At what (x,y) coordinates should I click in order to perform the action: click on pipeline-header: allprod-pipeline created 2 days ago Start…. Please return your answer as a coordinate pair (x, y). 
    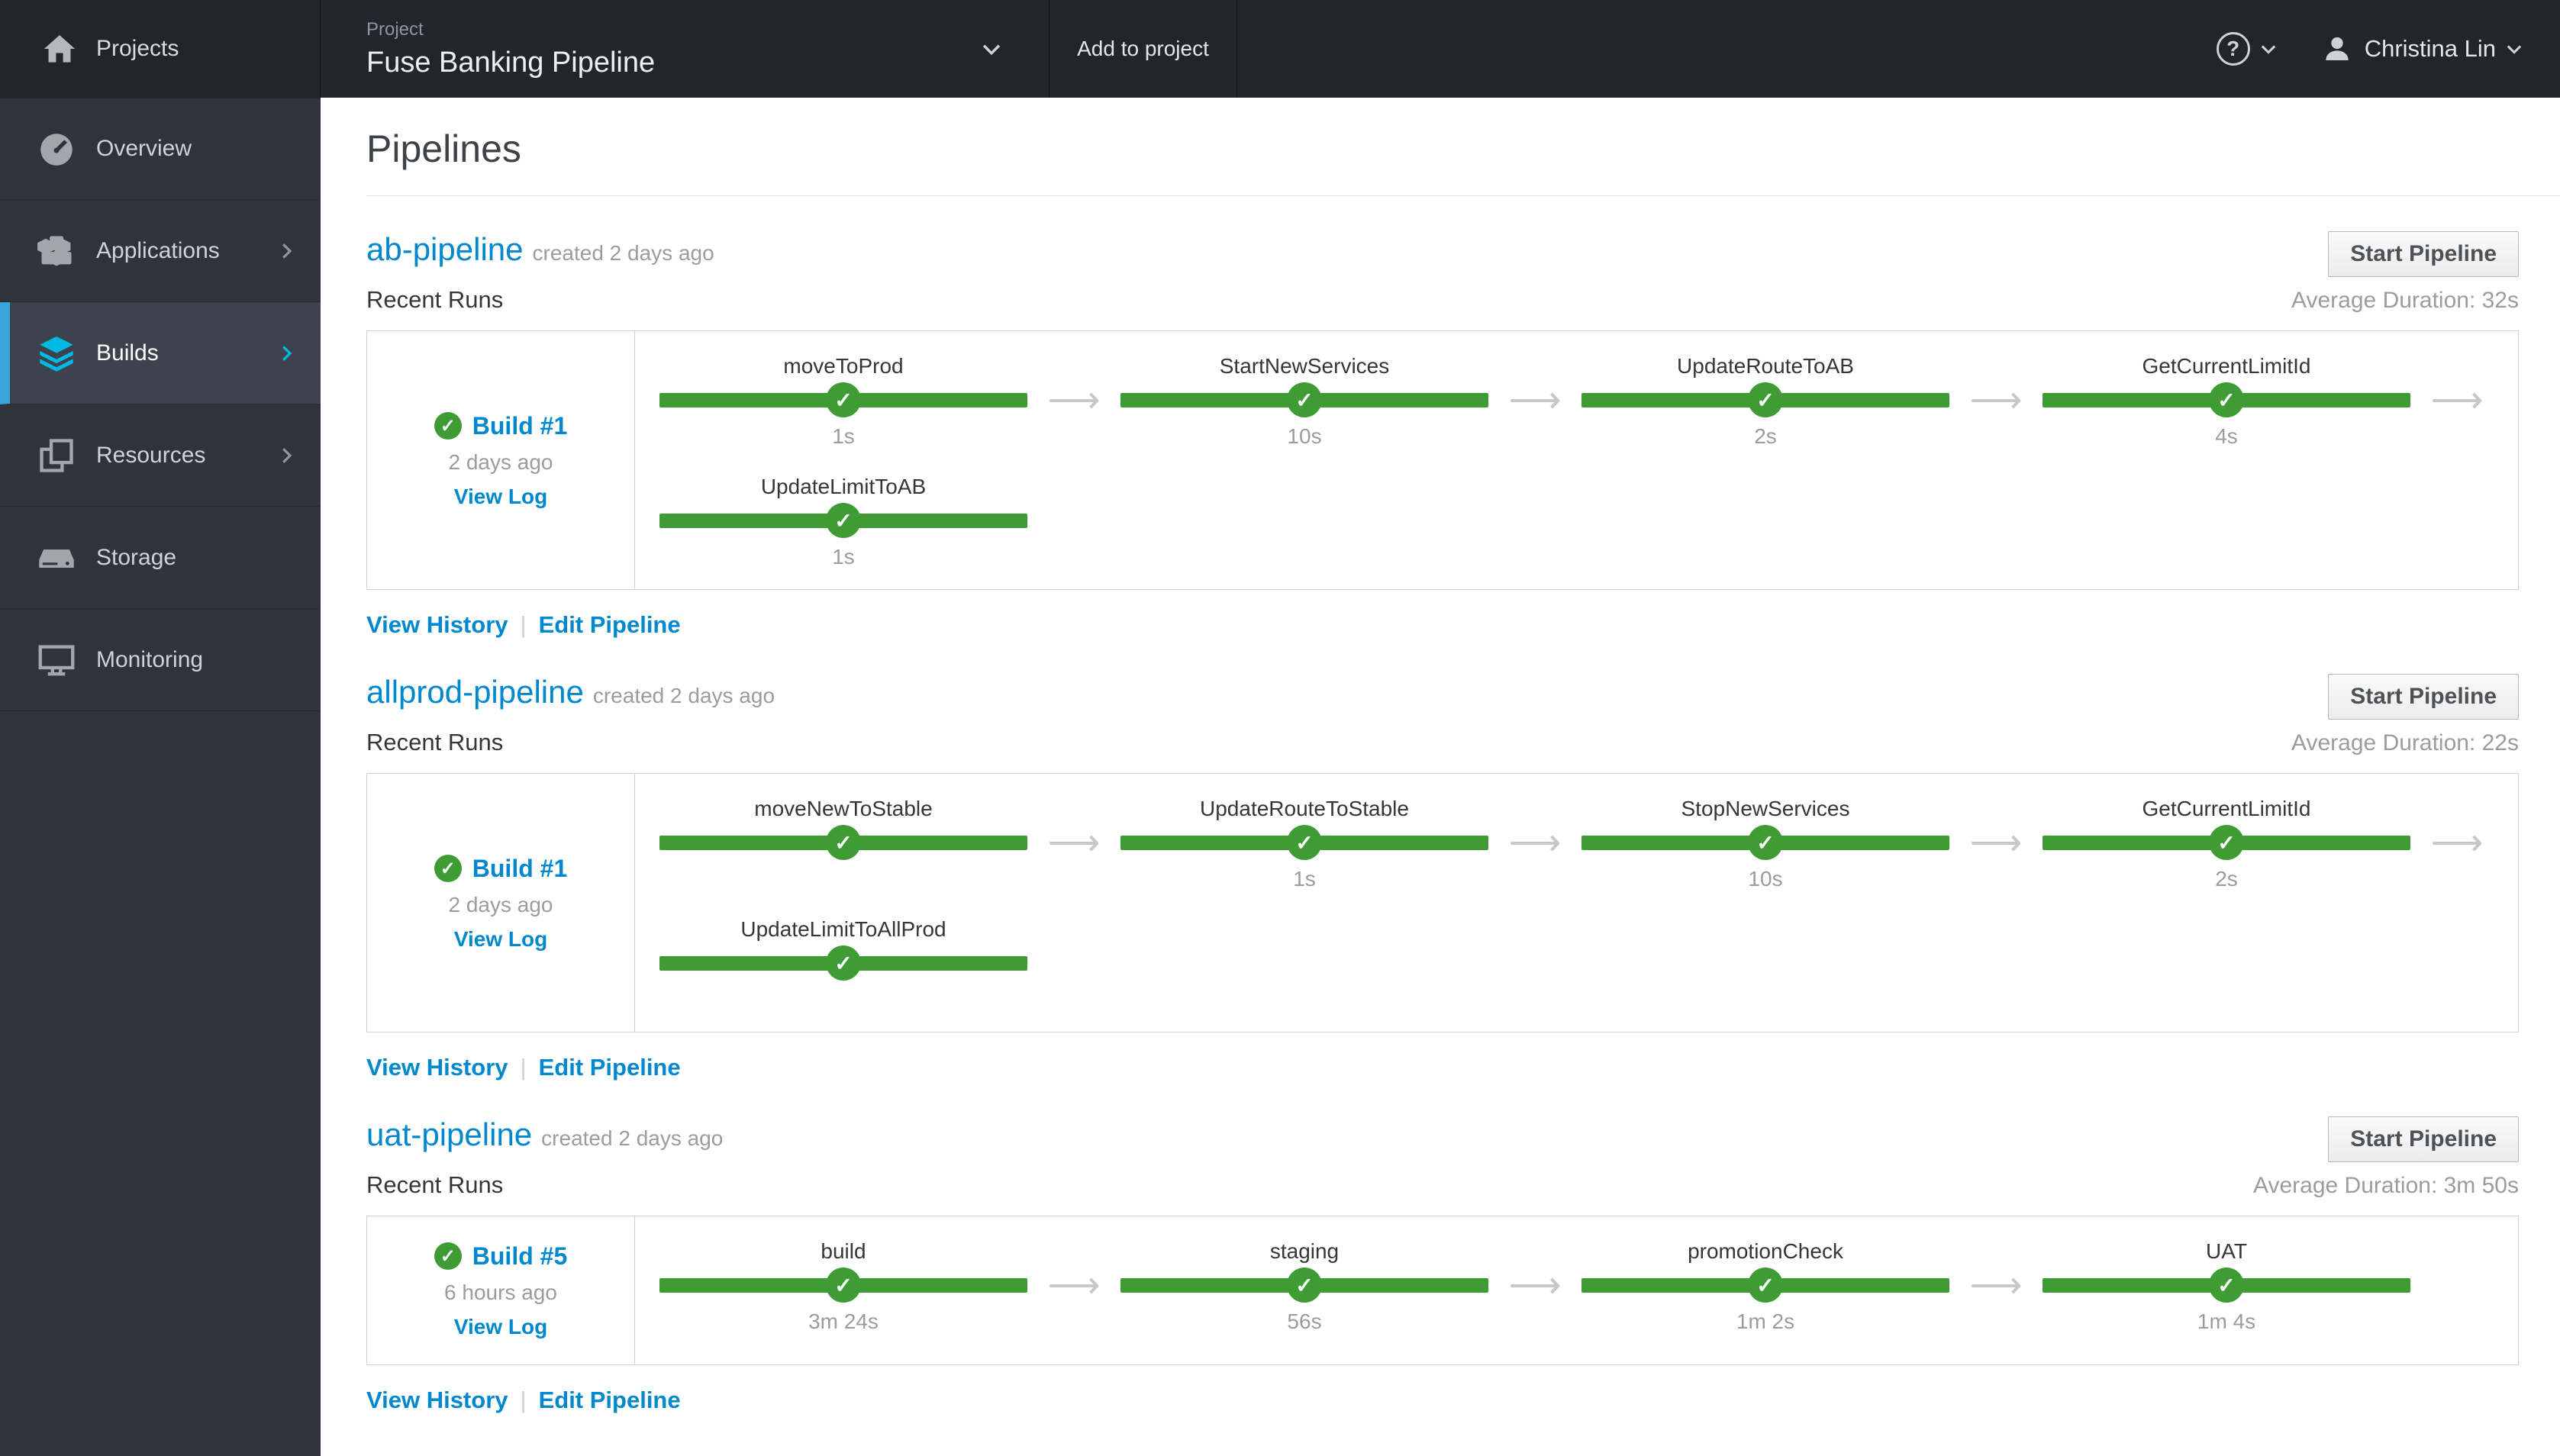
    Looking at the image, I should click on (1442, 697).